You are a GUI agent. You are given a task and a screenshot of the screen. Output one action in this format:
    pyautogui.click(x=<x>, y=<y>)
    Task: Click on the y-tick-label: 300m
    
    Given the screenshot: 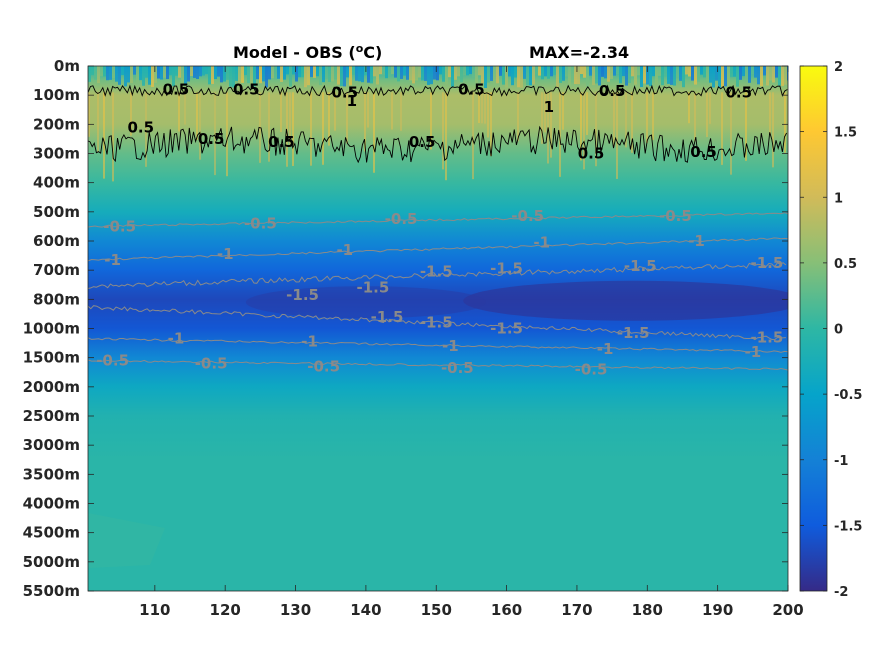 What is the action you would take?
    pyautogui.click(x=56, y=154)
    